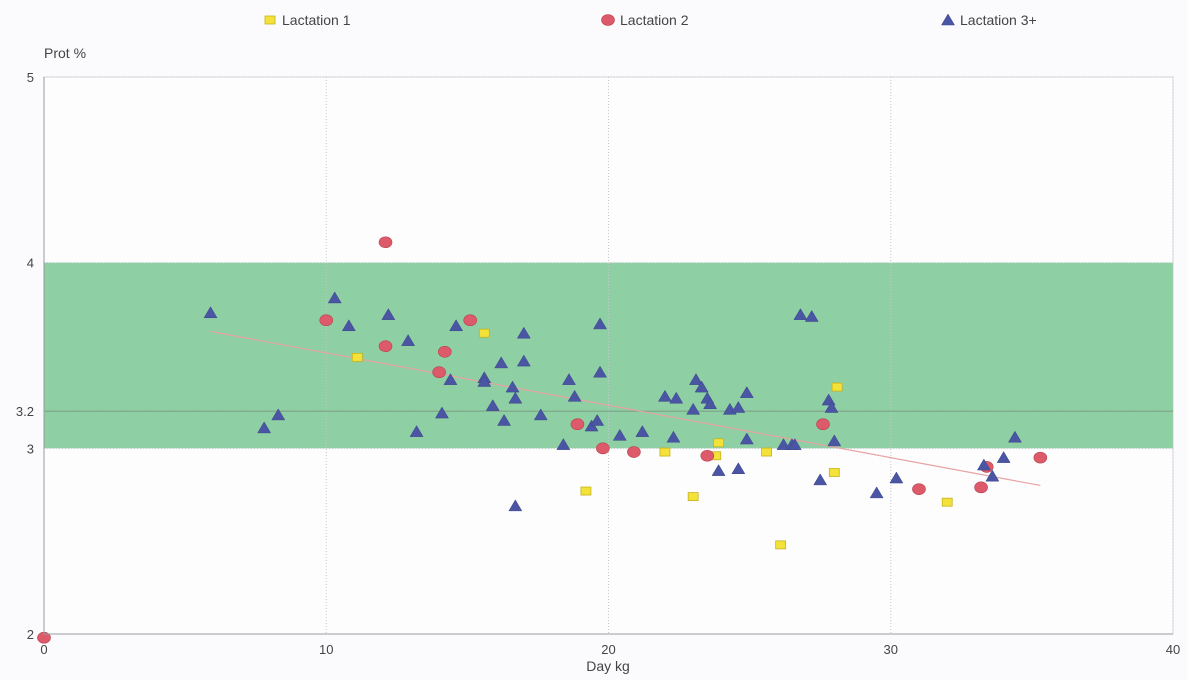 The image size is (1187, 680). Describe the element at coordinates (608, 666) in the screenshot. I see `x-axis-label: Day kg` at that location.